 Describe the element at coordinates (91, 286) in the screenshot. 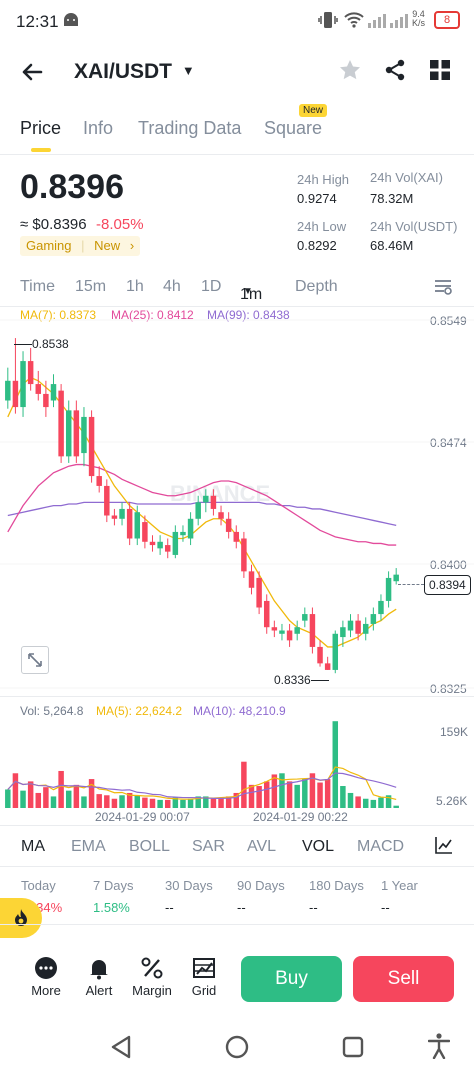

I see `tf-15m: 15m` at that location.